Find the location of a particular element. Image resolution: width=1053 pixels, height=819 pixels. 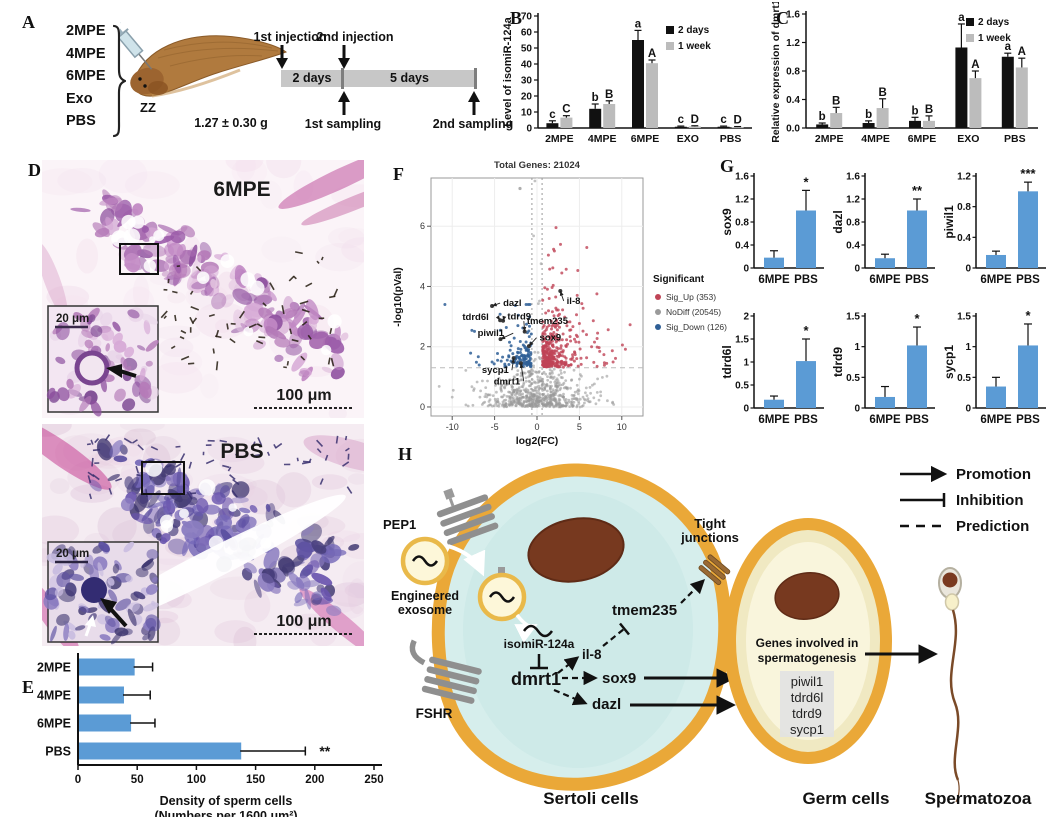

bar-PBS-2 days is located at coordinates (723, 127).